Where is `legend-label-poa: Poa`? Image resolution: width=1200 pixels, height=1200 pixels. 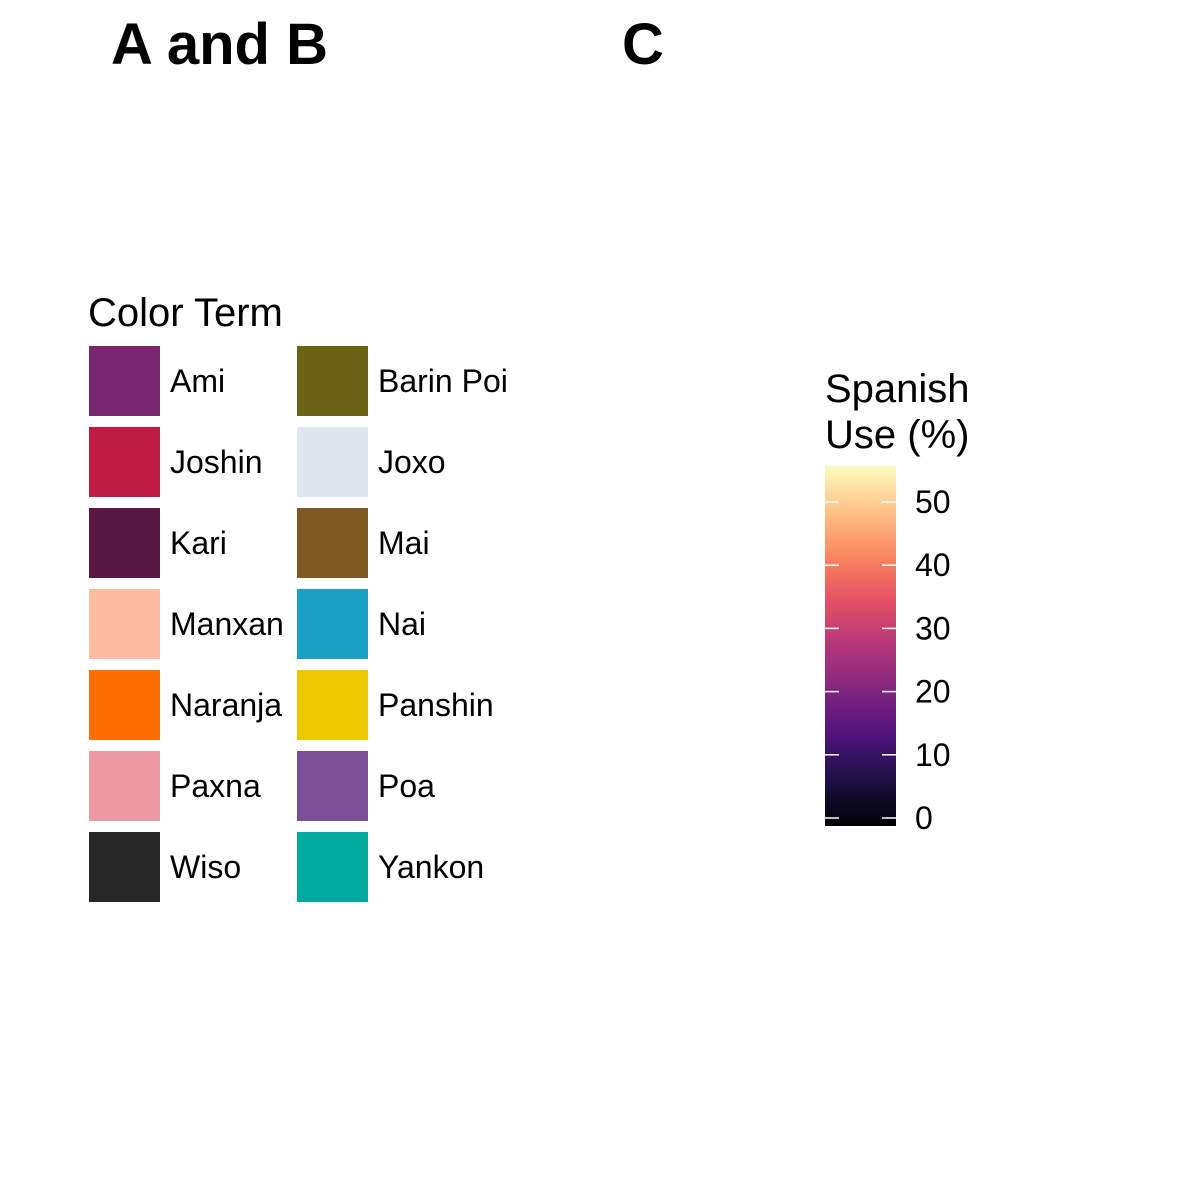
legend-label-poa: Poa is located at coordinates (406, 786).